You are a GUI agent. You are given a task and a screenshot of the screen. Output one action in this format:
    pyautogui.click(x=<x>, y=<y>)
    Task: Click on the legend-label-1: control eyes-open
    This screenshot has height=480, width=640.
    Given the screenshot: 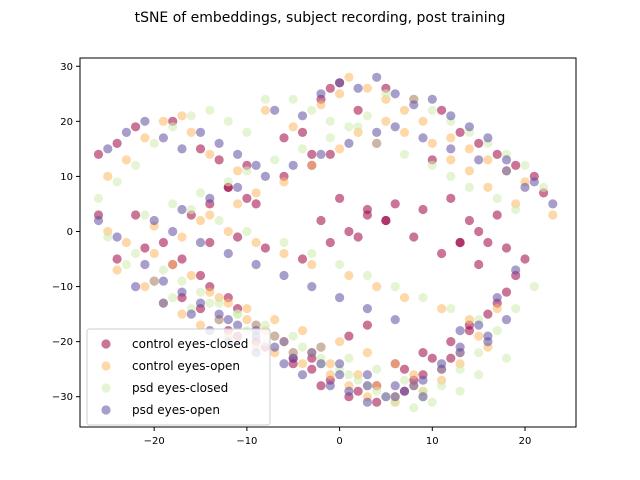 What is the action you would take?
    pyautogui.click(x=186, y=366)
    